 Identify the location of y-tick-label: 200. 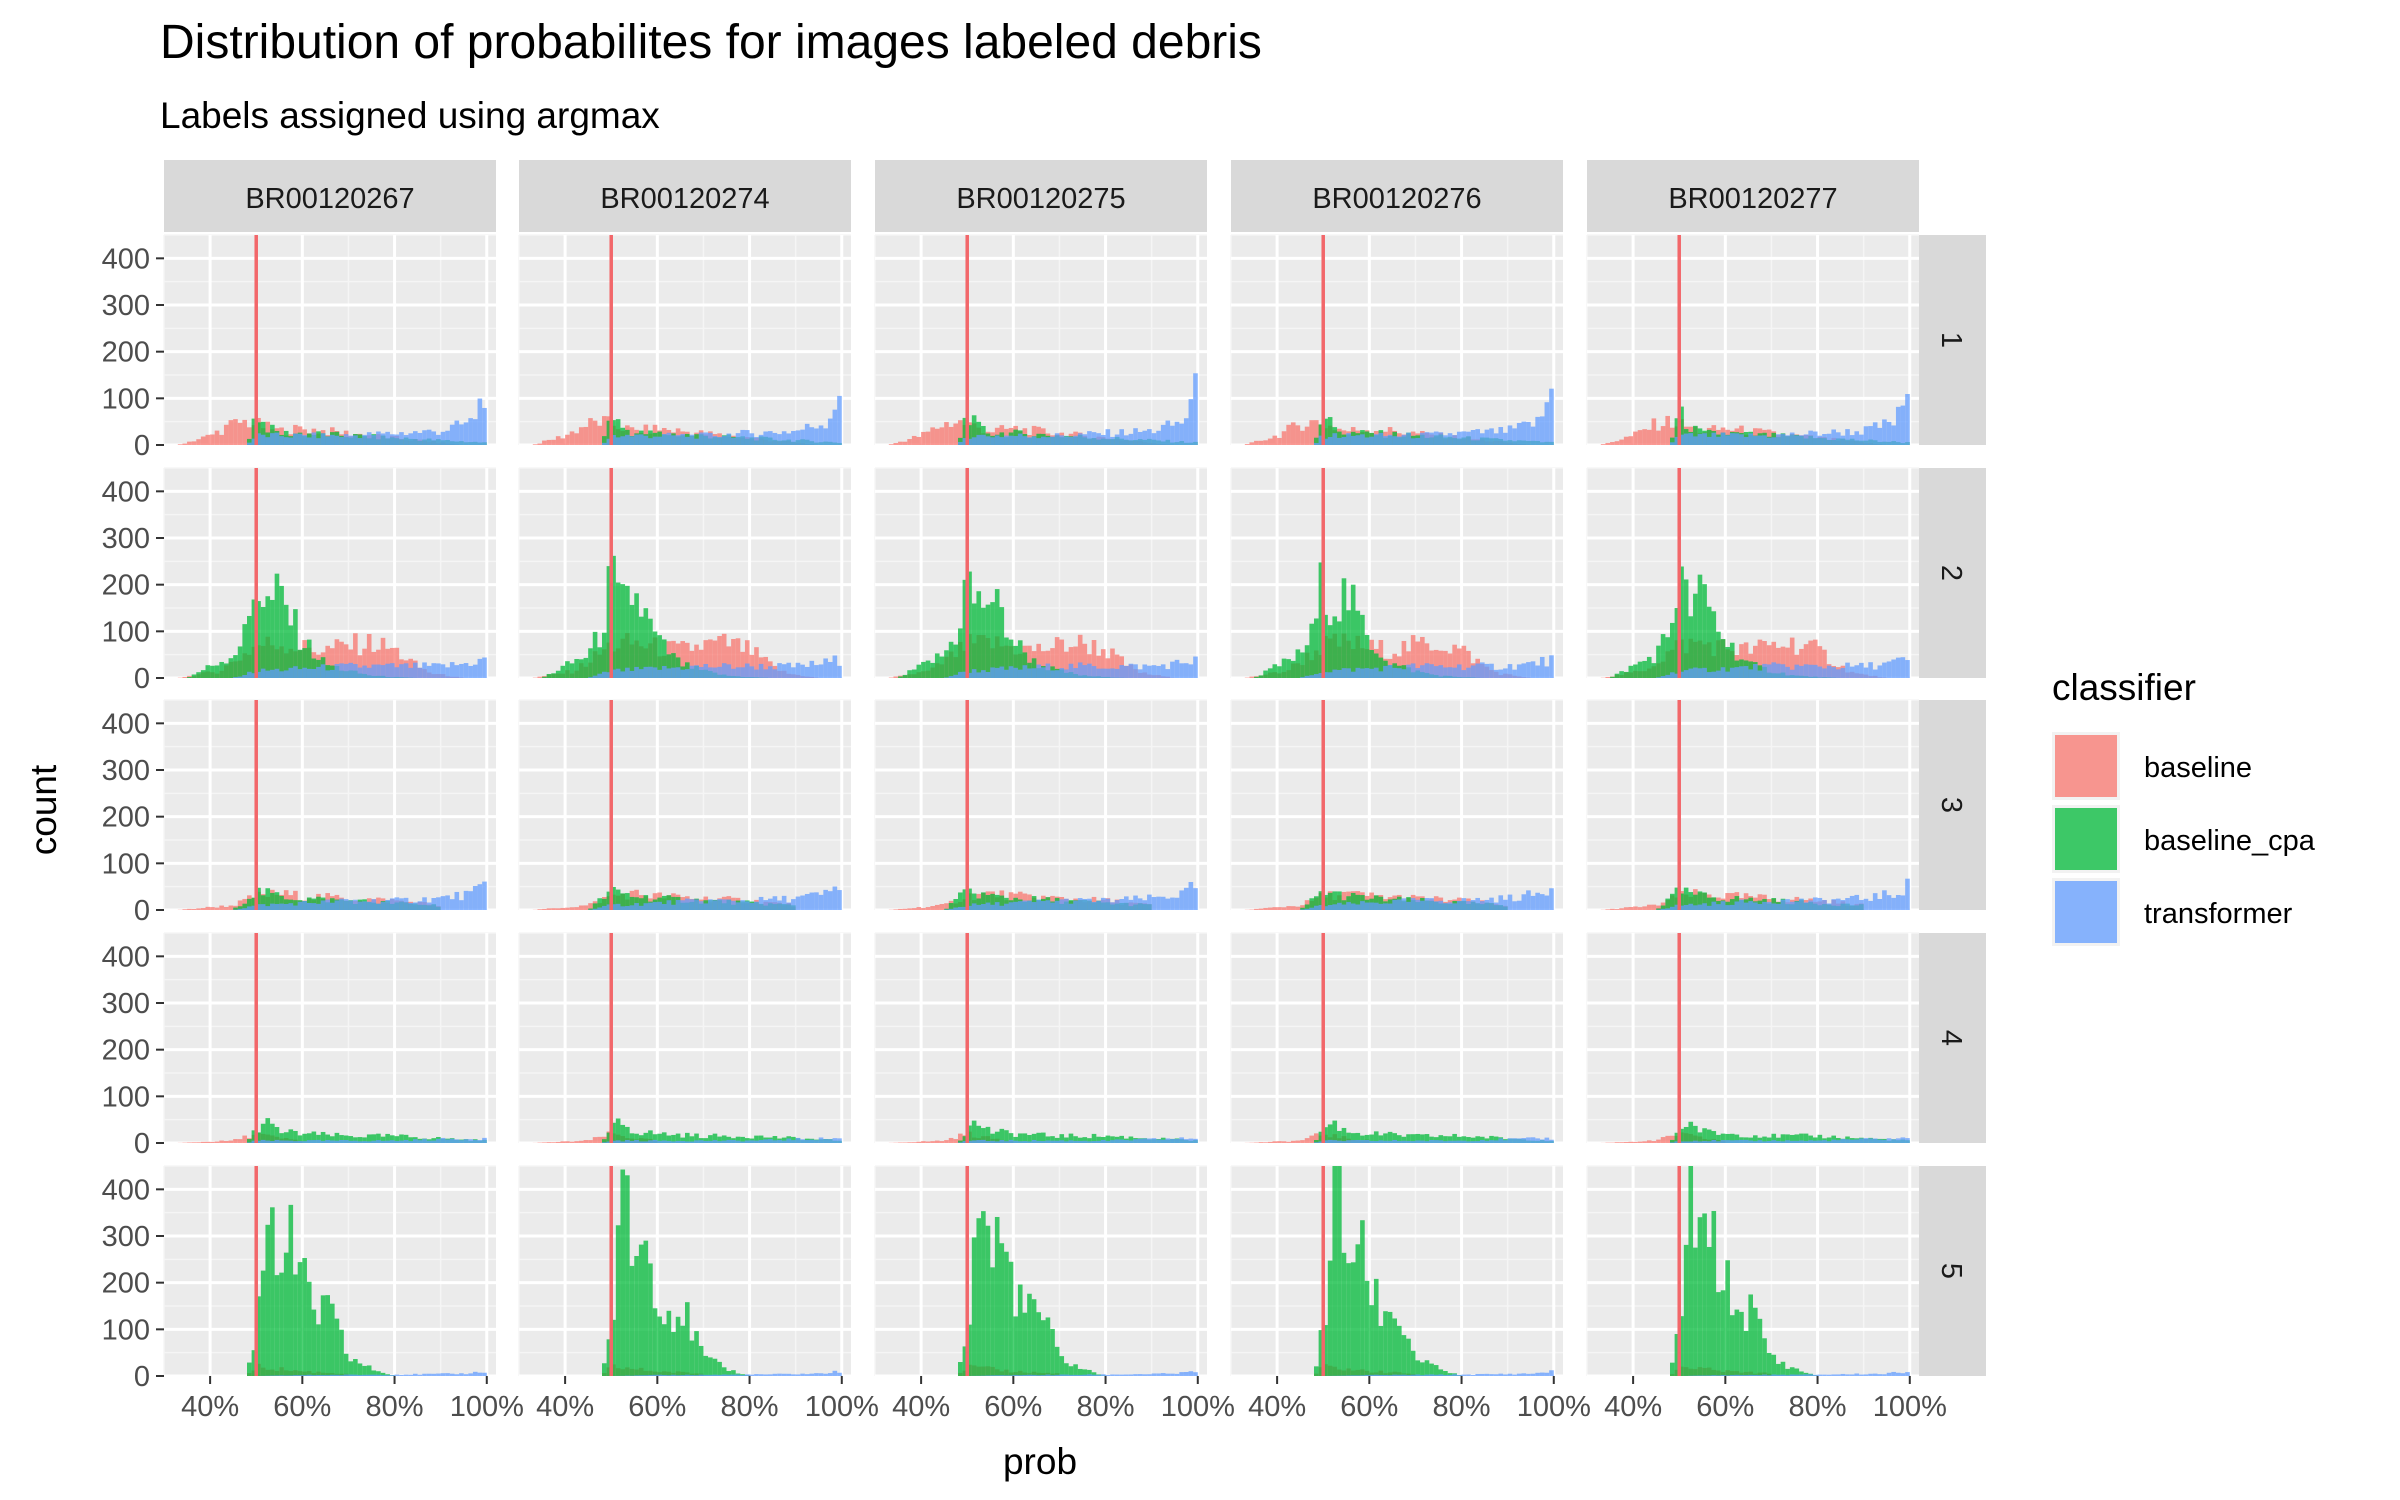
(126, 1284).